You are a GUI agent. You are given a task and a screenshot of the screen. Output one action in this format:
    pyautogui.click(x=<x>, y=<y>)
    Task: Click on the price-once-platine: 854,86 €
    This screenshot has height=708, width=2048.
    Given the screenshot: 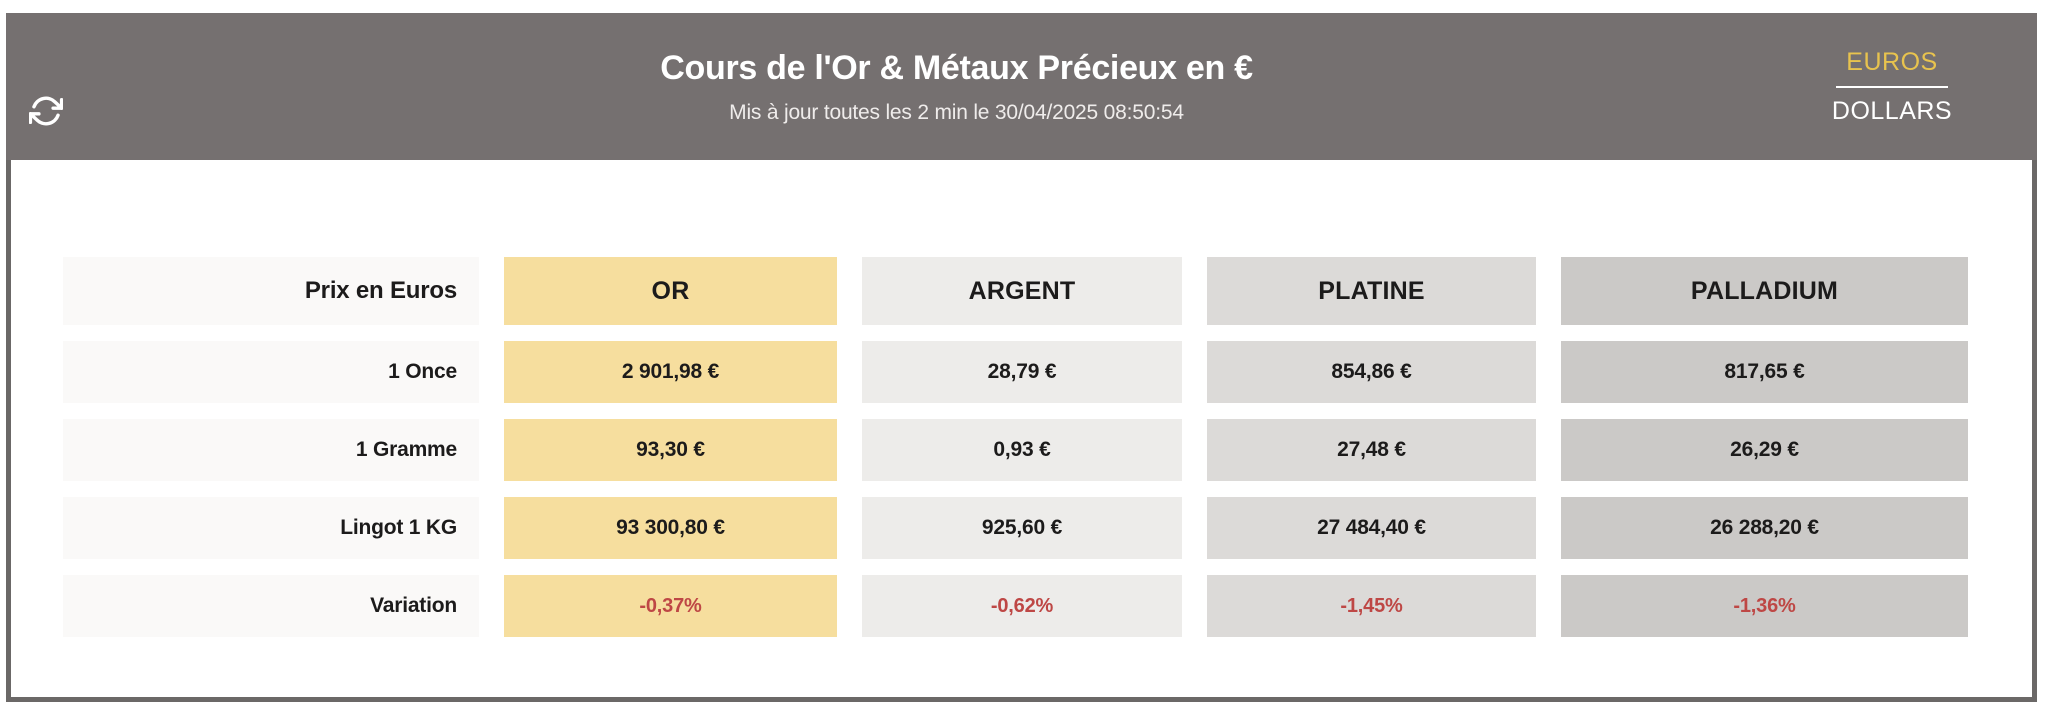 What is the action you would take?
    pyautogui.click(x=1371, y=372)
    